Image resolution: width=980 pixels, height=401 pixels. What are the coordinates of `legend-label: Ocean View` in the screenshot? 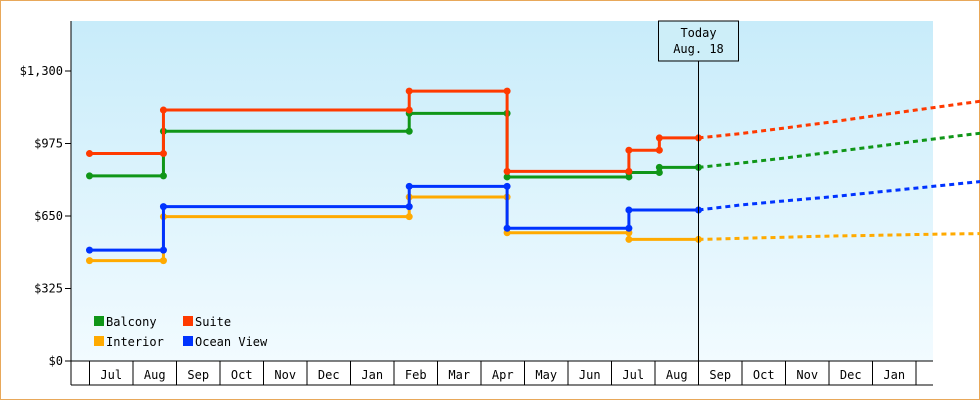 It's located at (231, 342).